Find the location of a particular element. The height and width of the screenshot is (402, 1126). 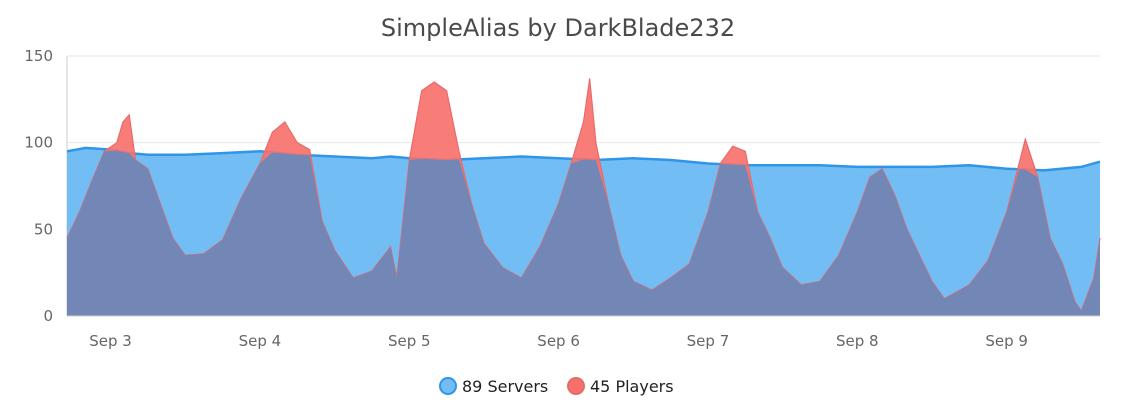

x-axis: Sep 3 Sep 4 Sep 5 Sep 6 Sep 7 Sep 8 Sep 9 is located at coordinates (583, 332).